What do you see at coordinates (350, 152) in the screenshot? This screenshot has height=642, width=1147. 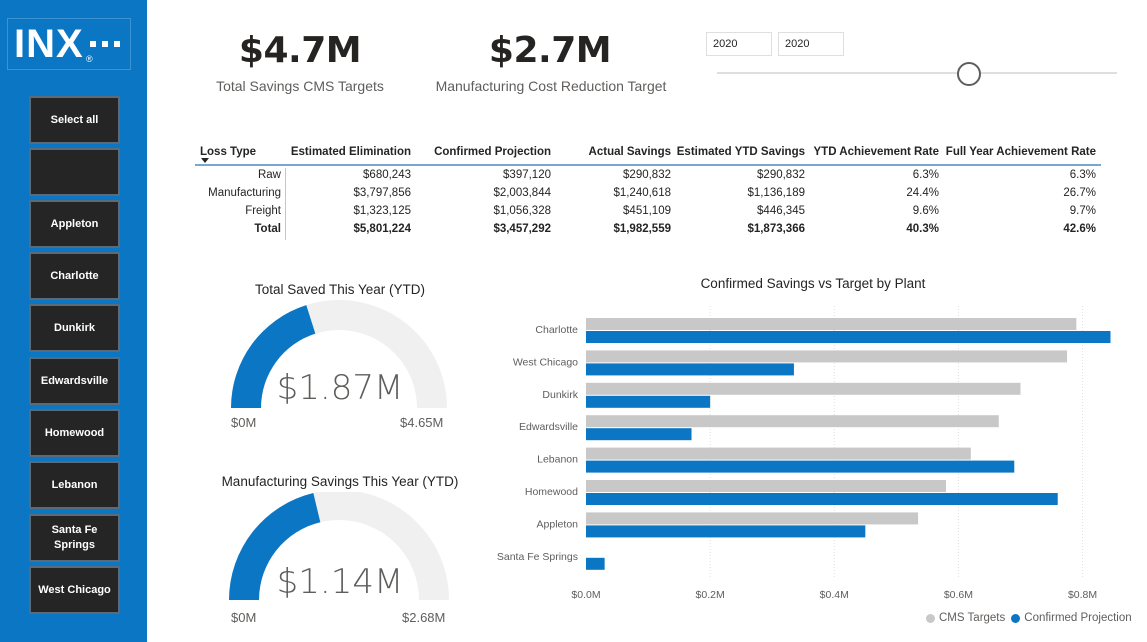 I see `header-estimated-elimination: Estimated Elimination` at bounding box center [350, 152].